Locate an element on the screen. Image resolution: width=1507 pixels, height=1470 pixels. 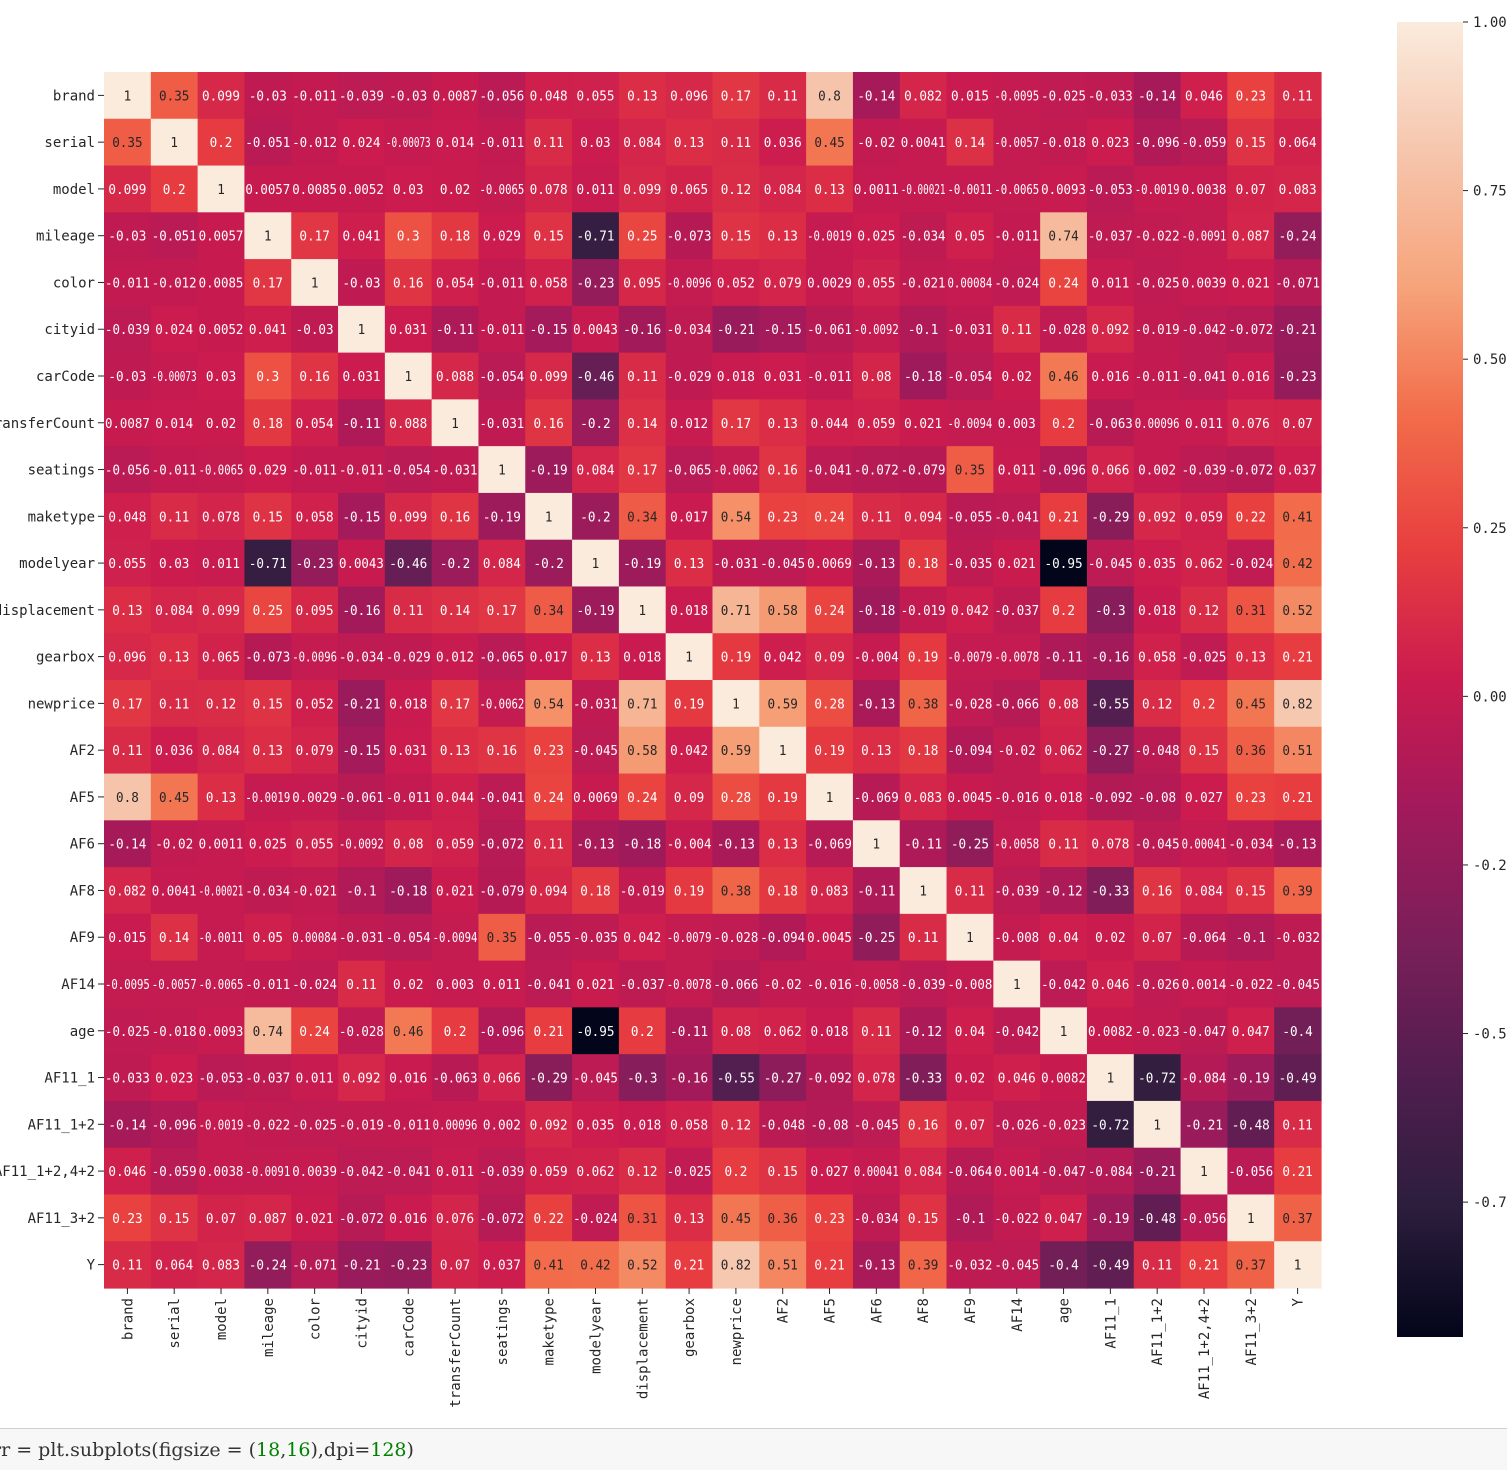
cell-annotation: 0.19 is located at coordinates (829, 751).